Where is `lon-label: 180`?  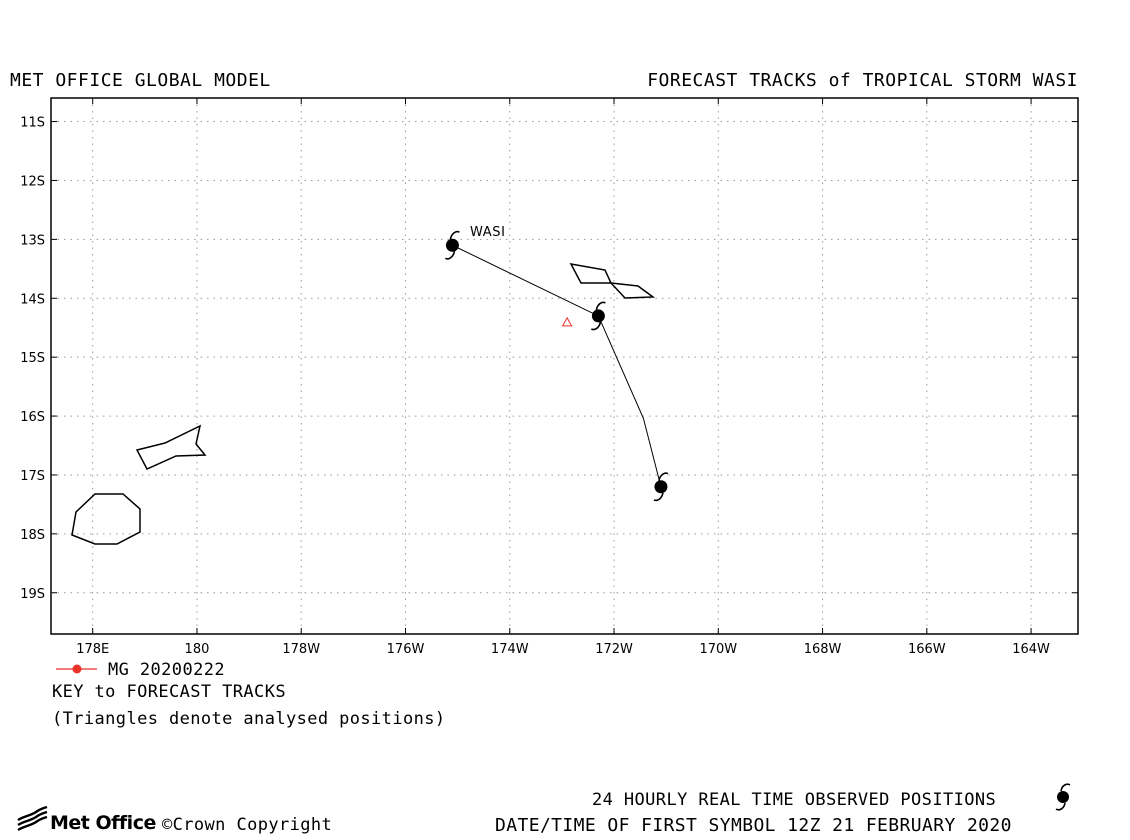 lon-label: 180 is located at coordinates (197, 649).